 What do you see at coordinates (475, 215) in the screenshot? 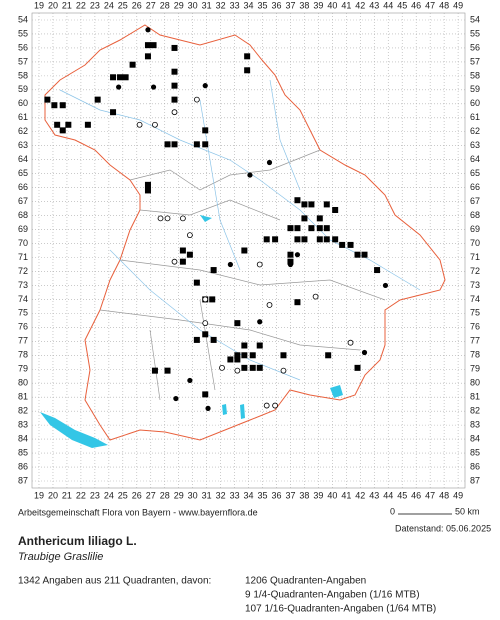
I see `row-label: 68` at bounding box center [475, 215].